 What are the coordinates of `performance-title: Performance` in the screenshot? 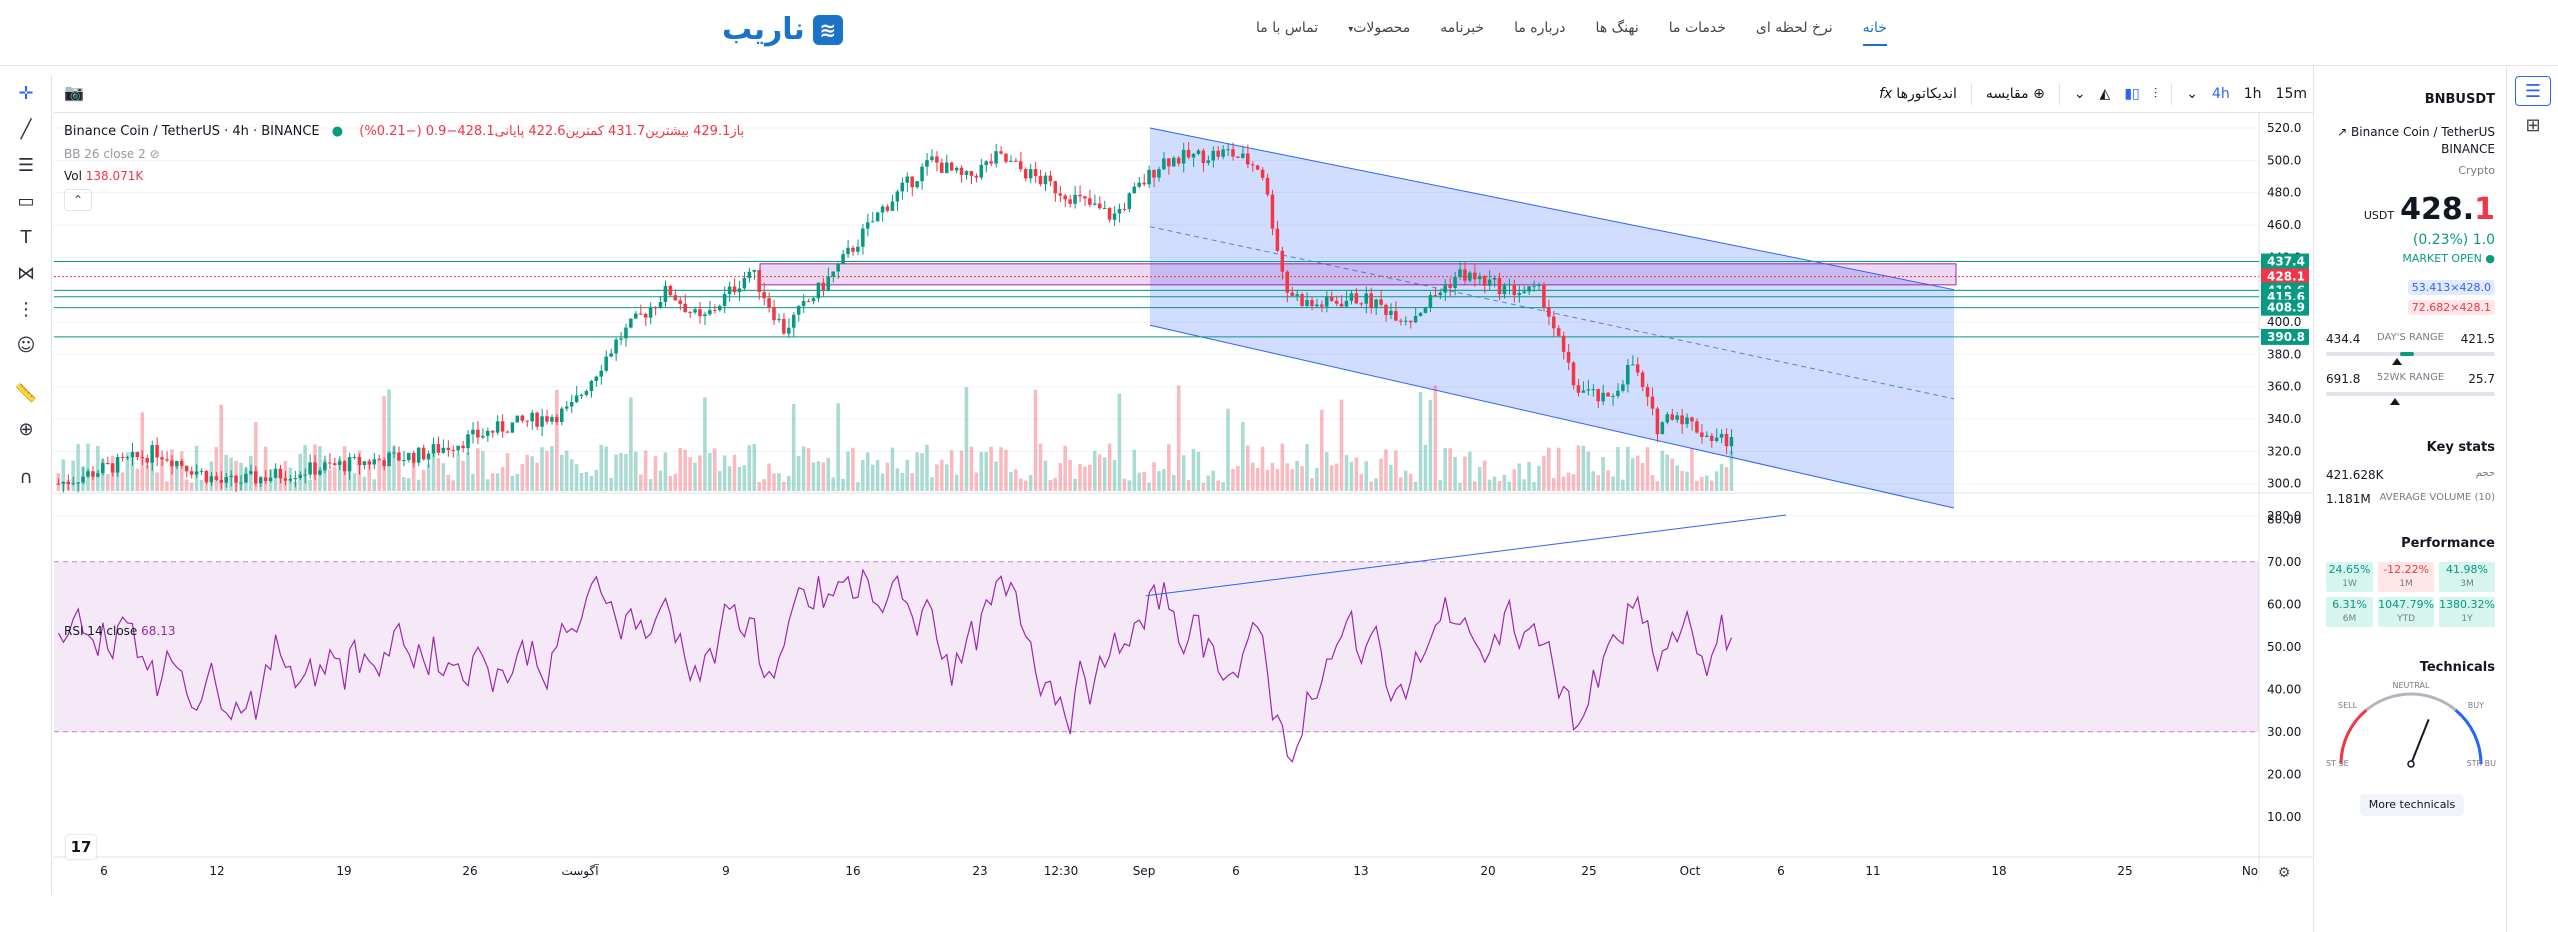 It's located at (2448, 543).